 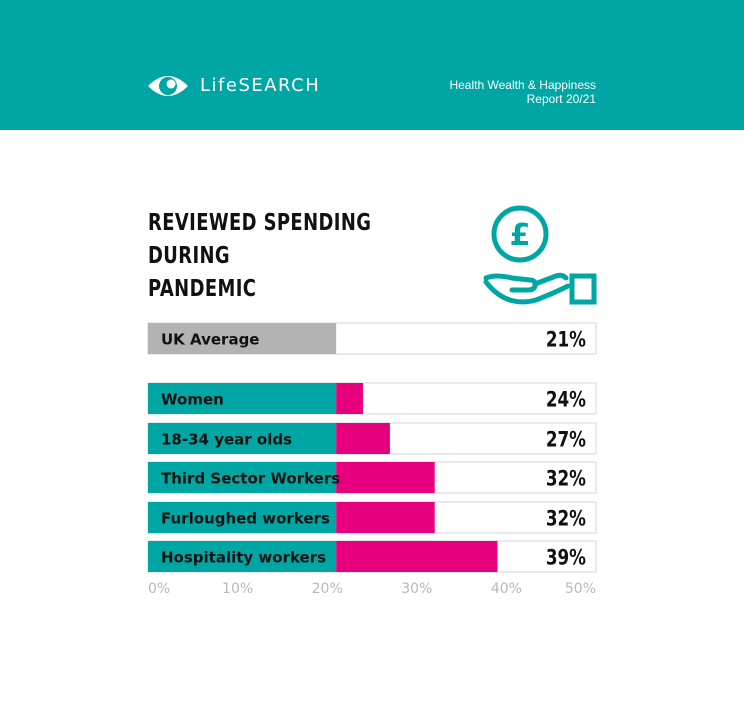 What do you see at coordinates (566, 400) in the screenshot?
I see `bar-value-label: 24%` at bounding box center [566, 400].